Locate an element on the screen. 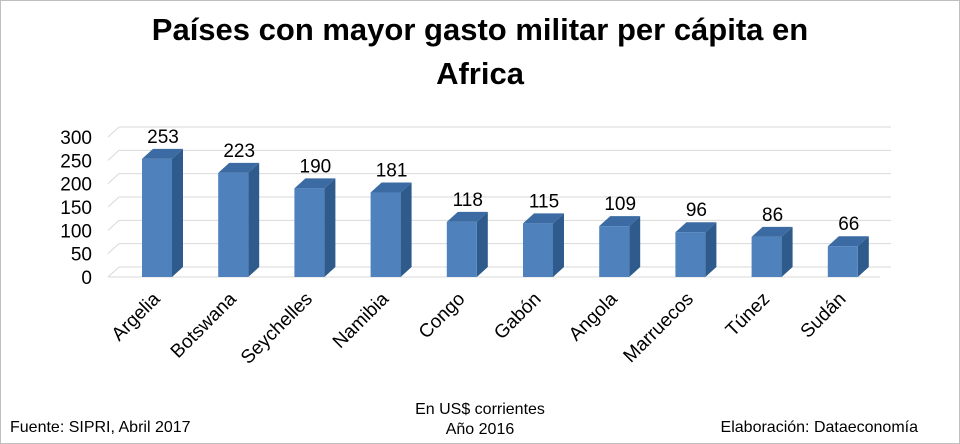  data-label: 86 is located at coordinates (772, 215).